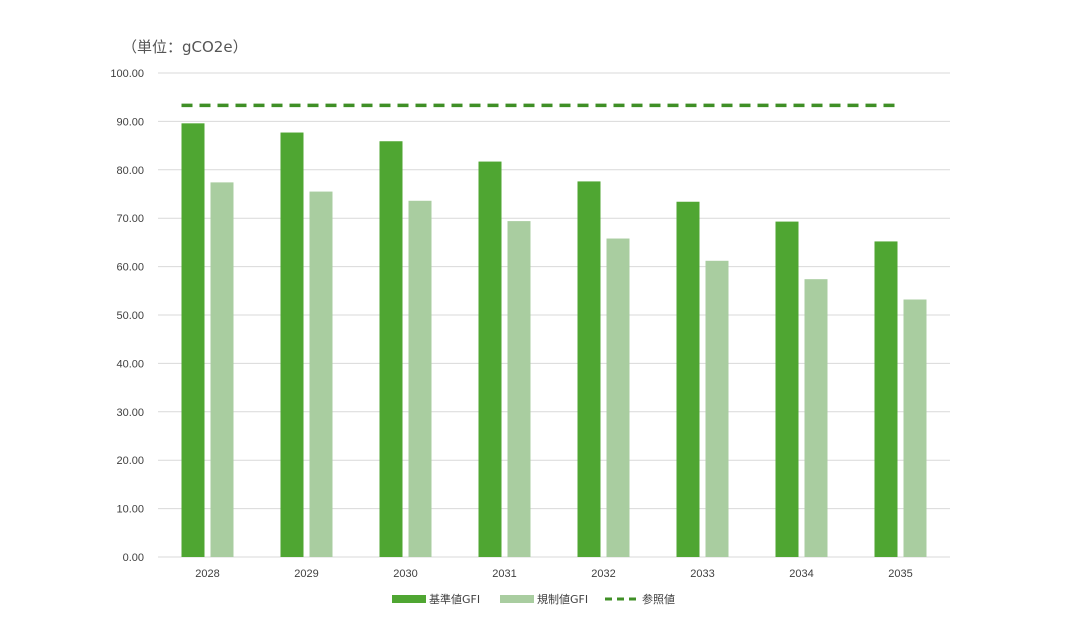 This screenshot has height=623, width=1065. I want to click on bar-regulated-2029, so click(321, 374).